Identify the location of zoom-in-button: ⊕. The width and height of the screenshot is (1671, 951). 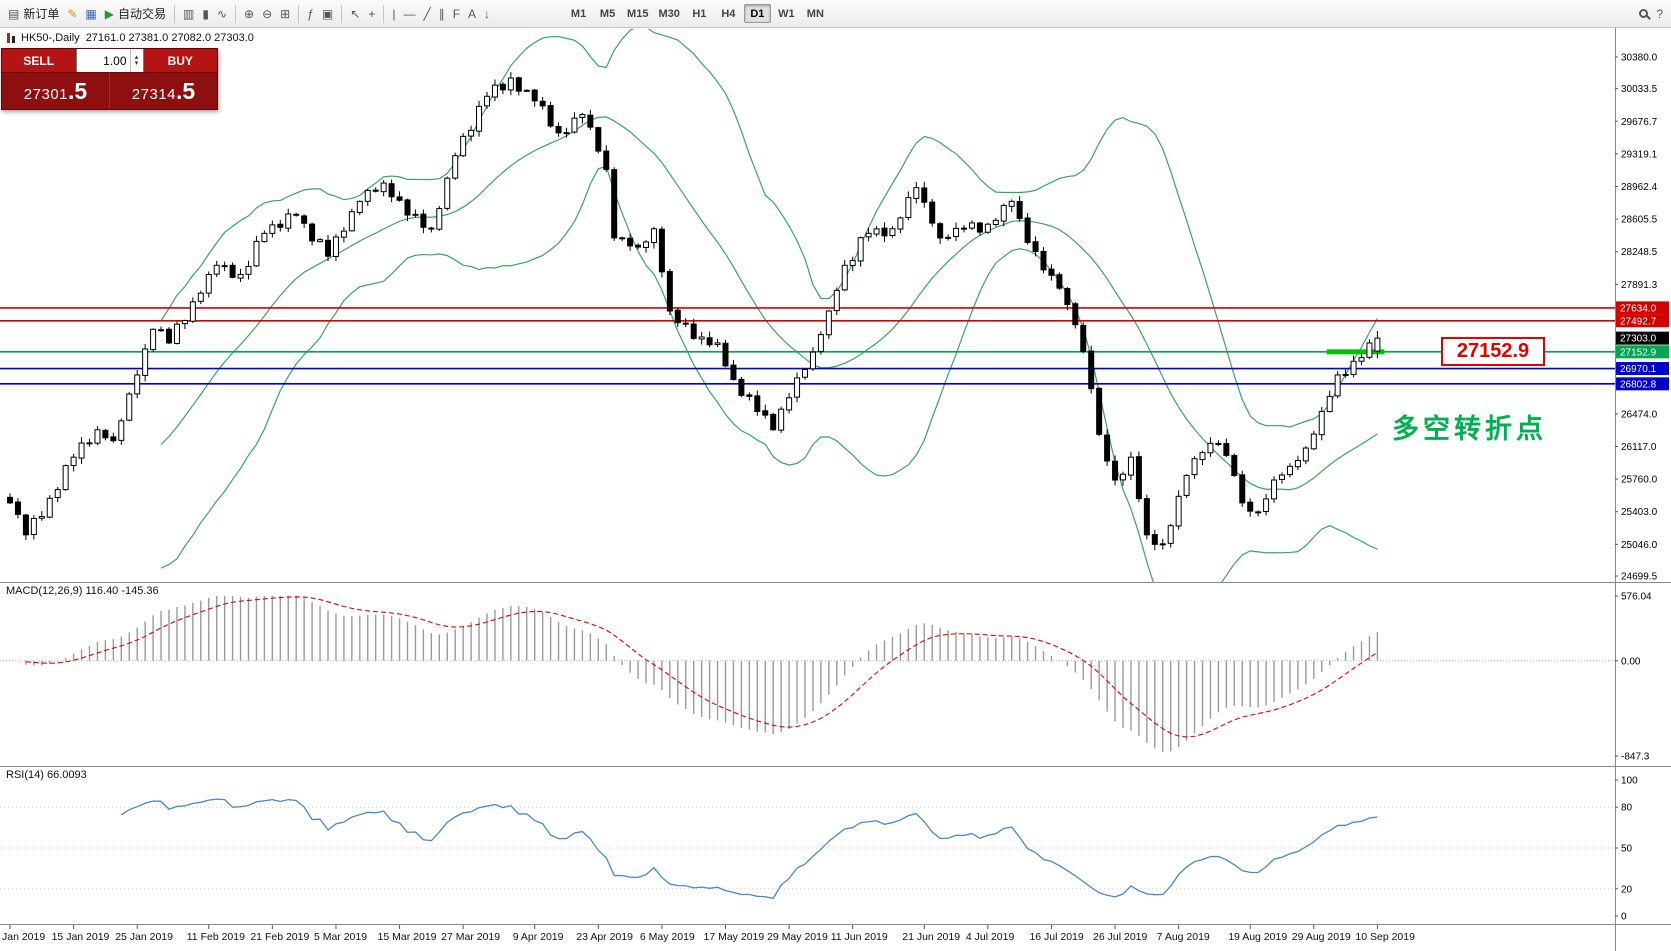
(249, 14).